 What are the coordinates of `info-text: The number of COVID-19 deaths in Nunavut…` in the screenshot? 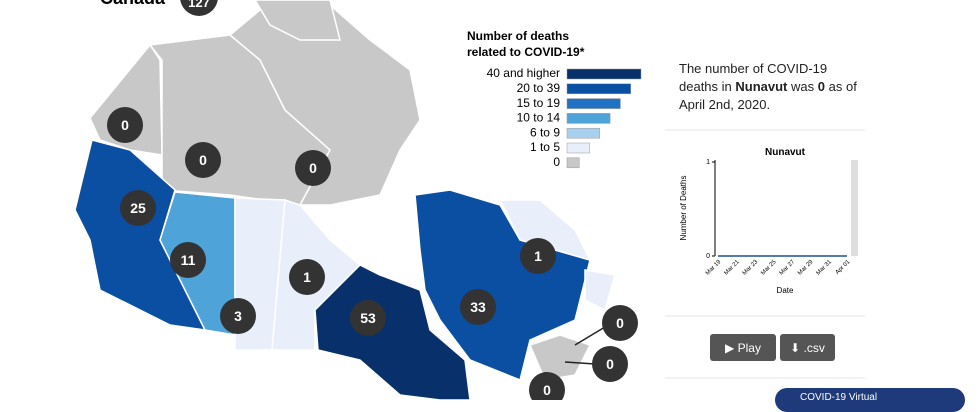 It's located at (771, 87).